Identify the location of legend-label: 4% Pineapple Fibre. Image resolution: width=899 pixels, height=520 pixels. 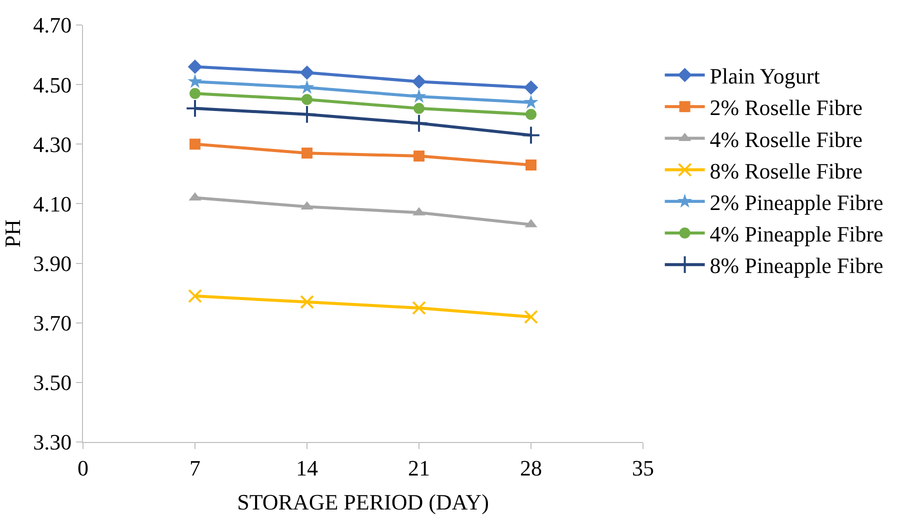
(797, 234).